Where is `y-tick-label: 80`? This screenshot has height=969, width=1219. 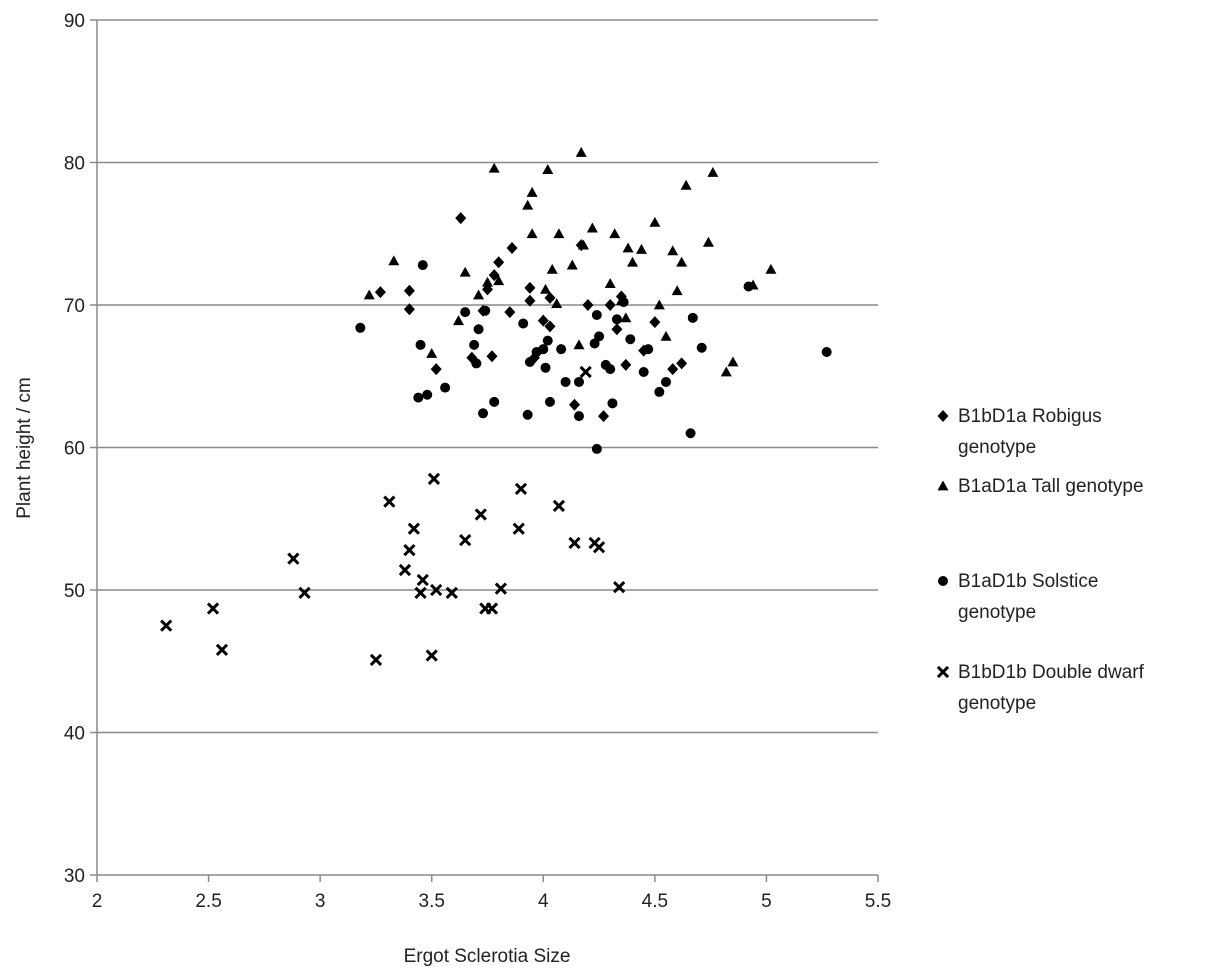
y-tick-label: 80 is located at coordinates (74, 164).